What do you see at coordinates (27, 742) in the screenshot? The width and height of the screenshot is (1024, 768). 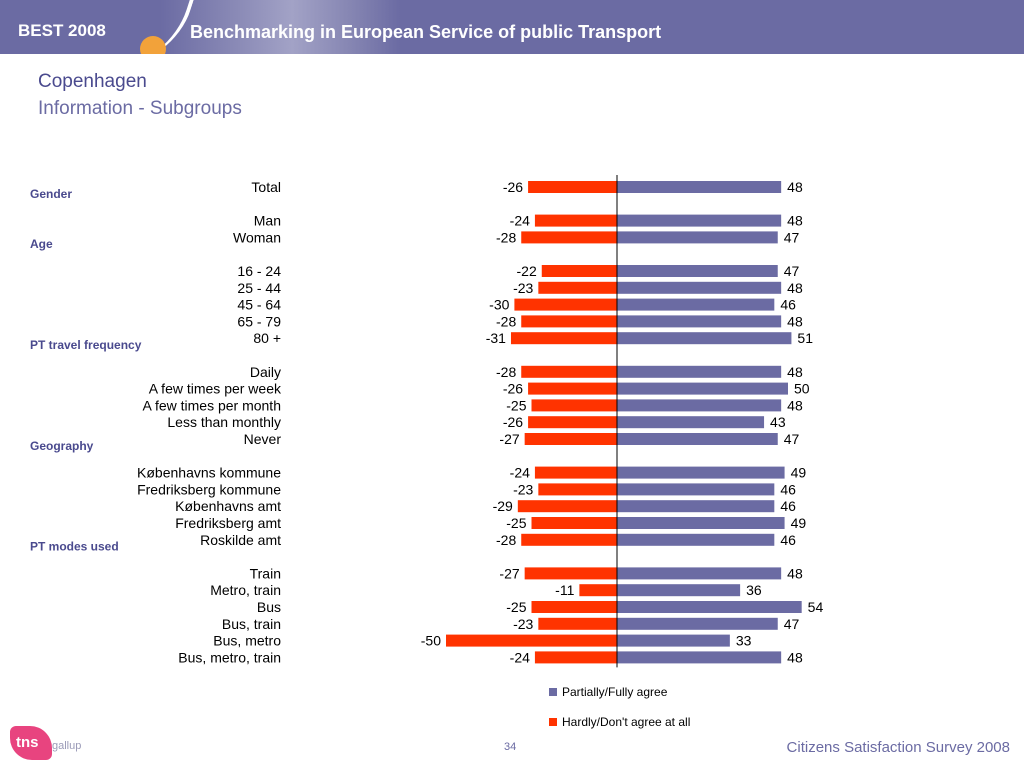 I see `logo-tns-text: tns` at bounding box center [27, 742].